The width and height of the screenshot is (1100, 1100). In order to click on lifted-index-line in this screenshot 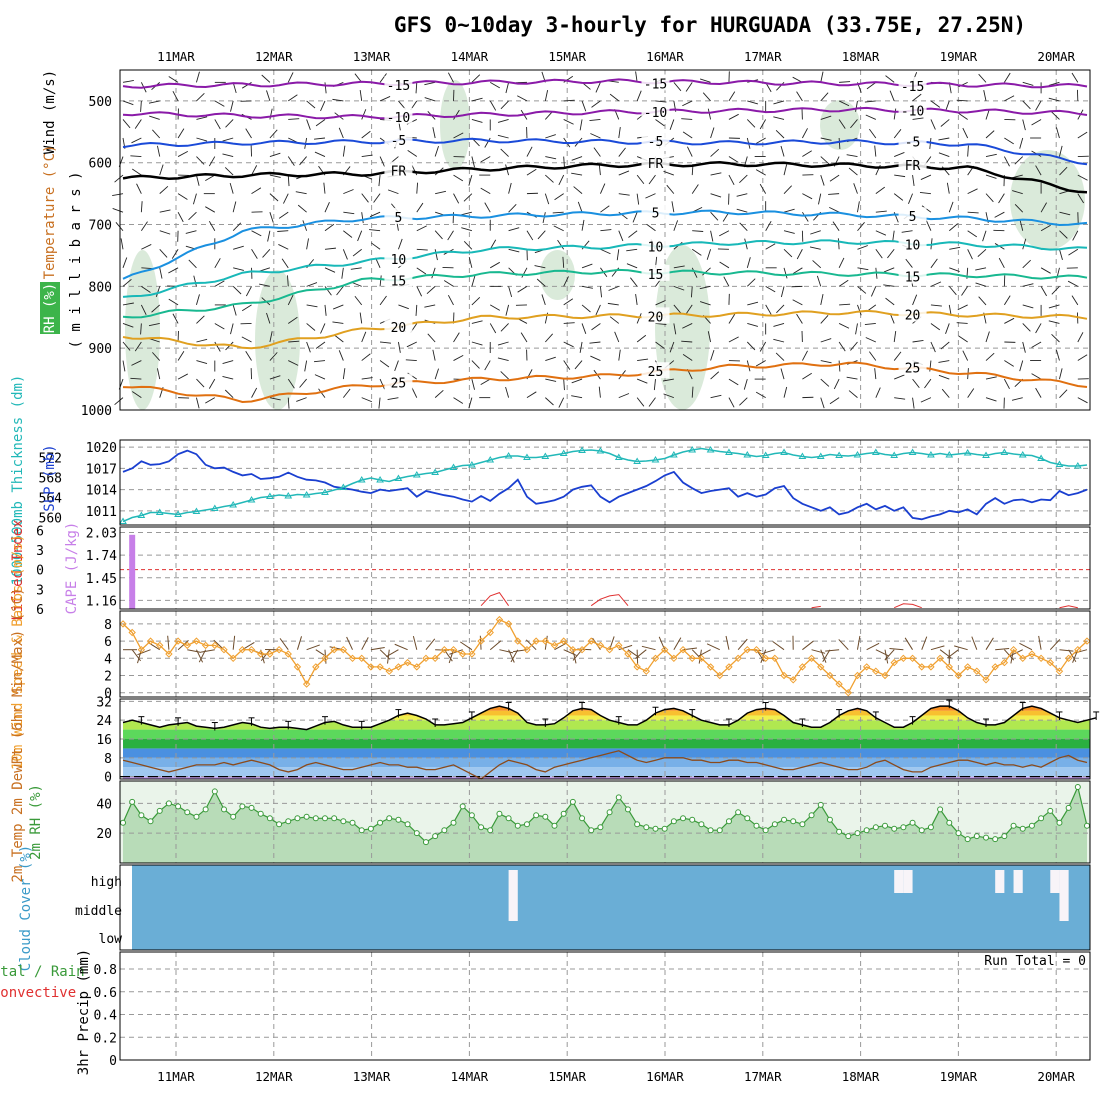, I will do `click(816, 607)`.